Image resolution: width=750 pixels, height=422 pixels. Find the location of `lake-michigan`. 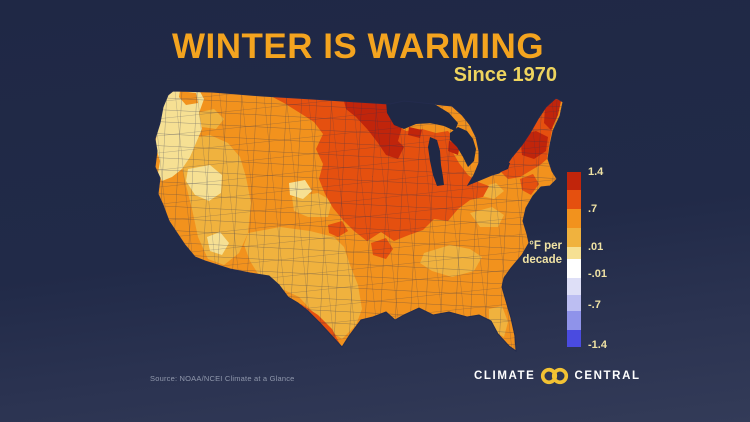

lake-michigan is located at coordinates (436, 161).